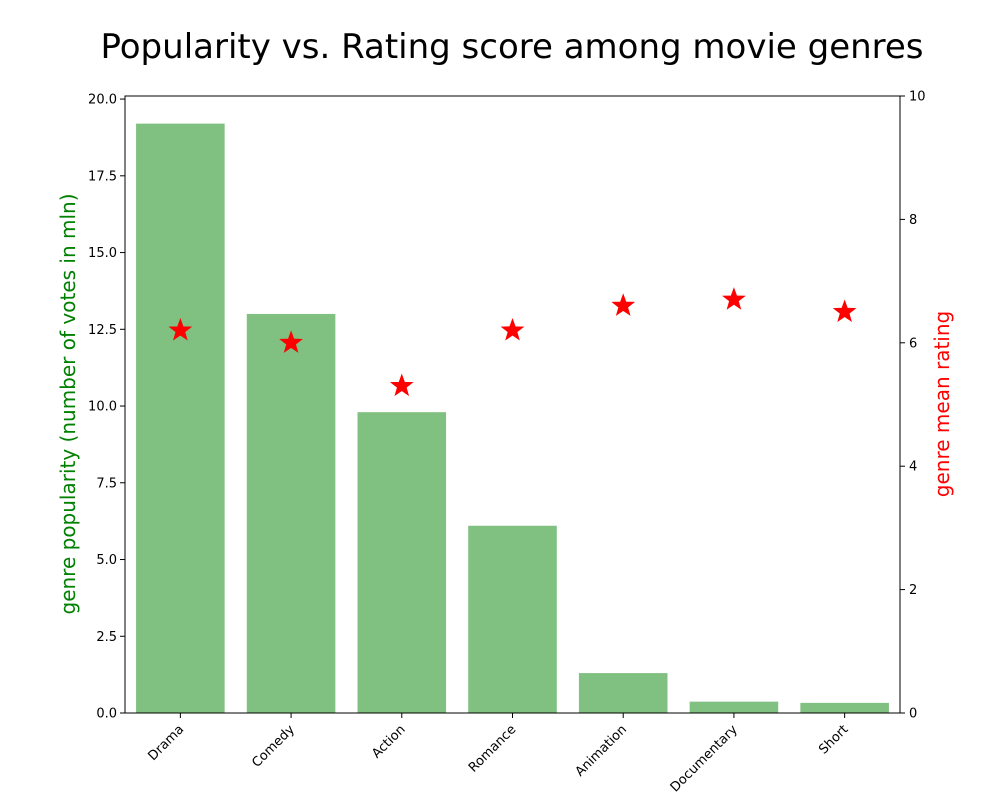 The width and height of the screenshot is (1000, 800). What do you see at coordinates (106, 560) in the screenshot?
I see `y-tick-label: 5.0` at bounding box center [106, 560].